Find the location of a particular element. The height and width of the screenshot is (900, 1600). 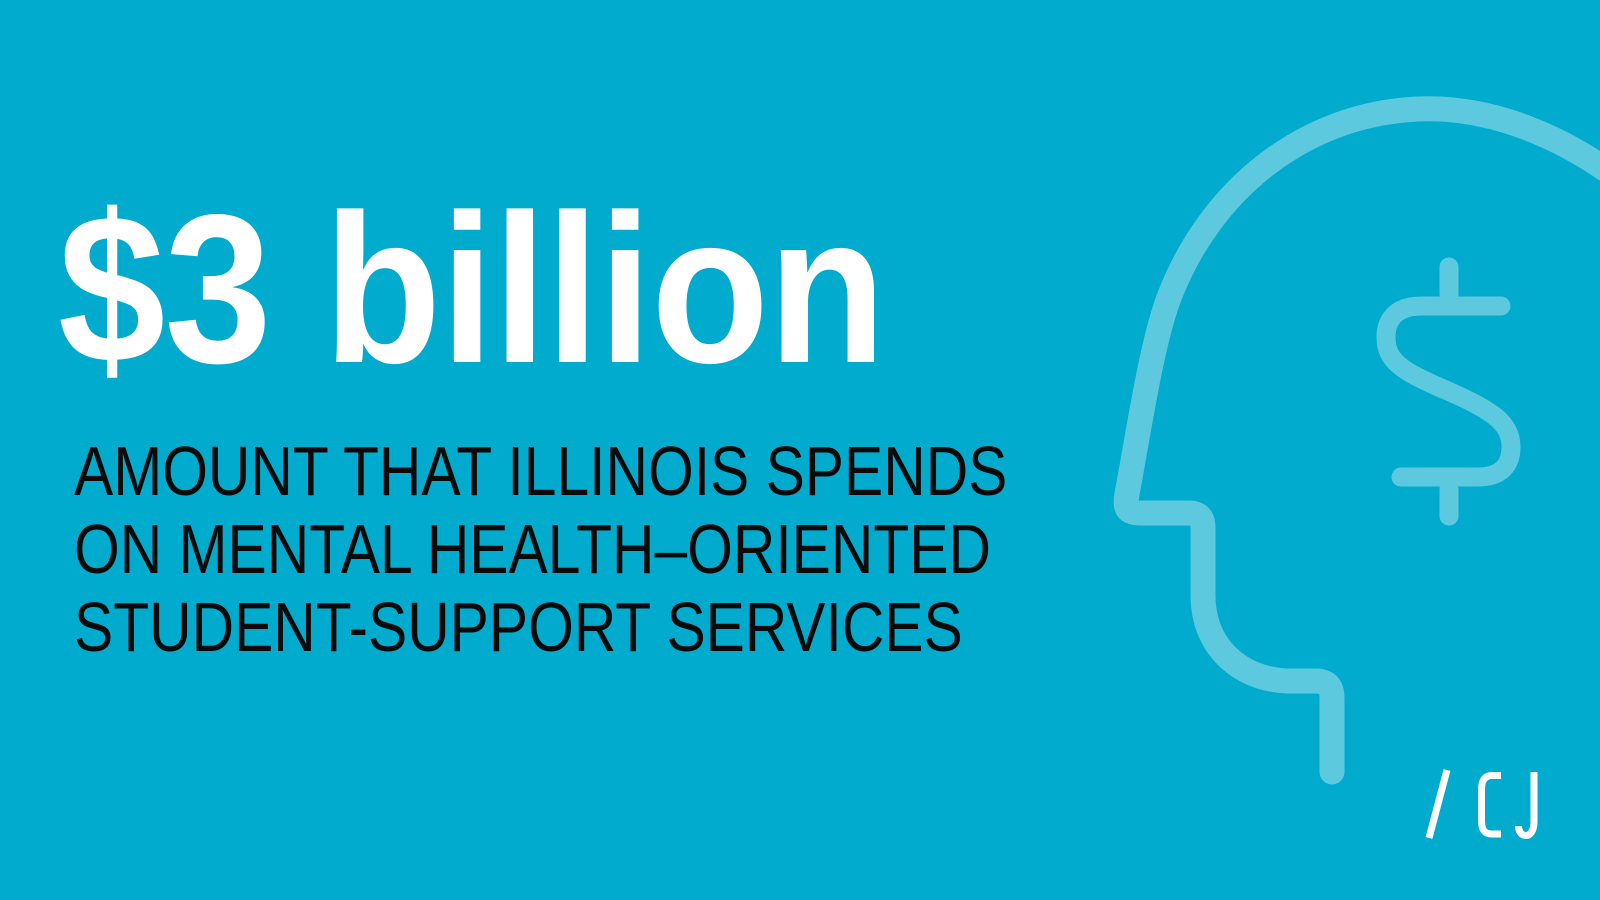

slash-cj-logo-glyphs is located at coordinates (1481, 804).